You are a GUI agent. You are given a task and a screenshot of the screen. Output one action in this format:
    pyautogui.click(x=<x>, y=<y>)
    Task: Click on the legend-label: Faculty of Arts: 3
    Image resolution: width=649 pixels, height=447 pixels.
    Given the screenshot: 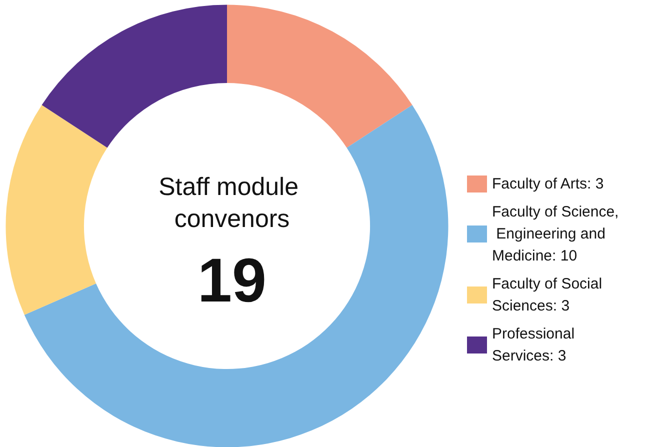 What is the action you would take?
    pyautogui.click(x=548, y=184)
    